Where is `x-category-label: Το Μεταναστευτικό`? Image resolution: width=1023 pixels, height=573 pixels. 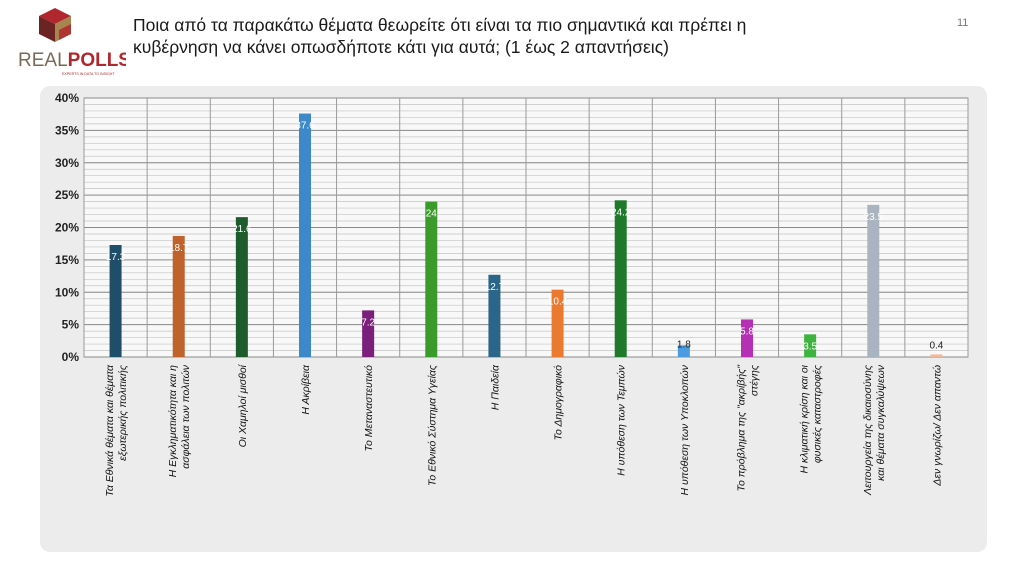 x-category-label: Το Μεταναστευτικό is located at coordinates (369, 408).